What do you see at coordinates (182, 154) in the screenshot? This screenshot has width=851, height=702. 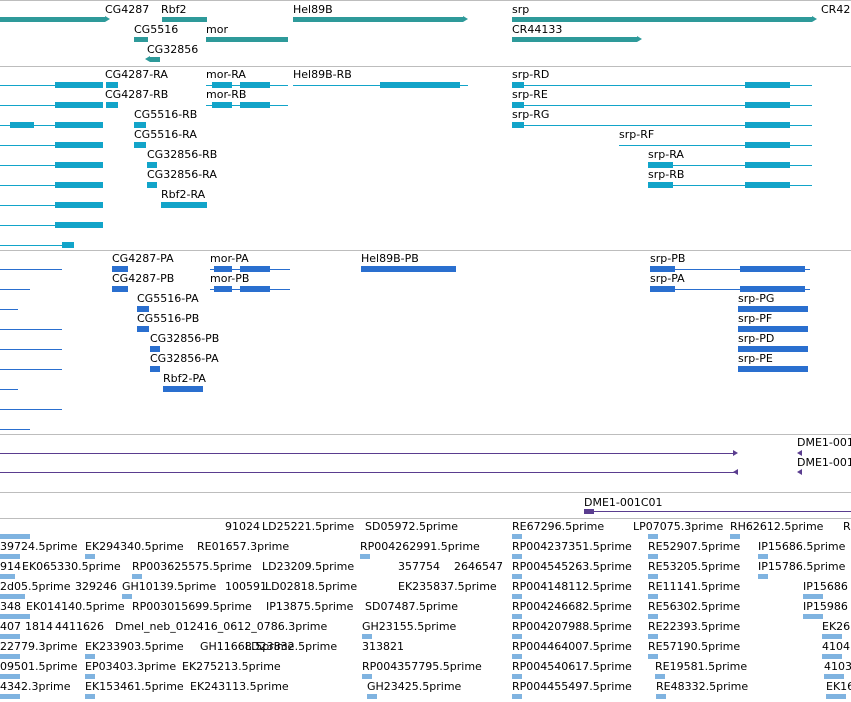 I see `transcript-label: CG32856-RB` at bounding box center [182, 154].